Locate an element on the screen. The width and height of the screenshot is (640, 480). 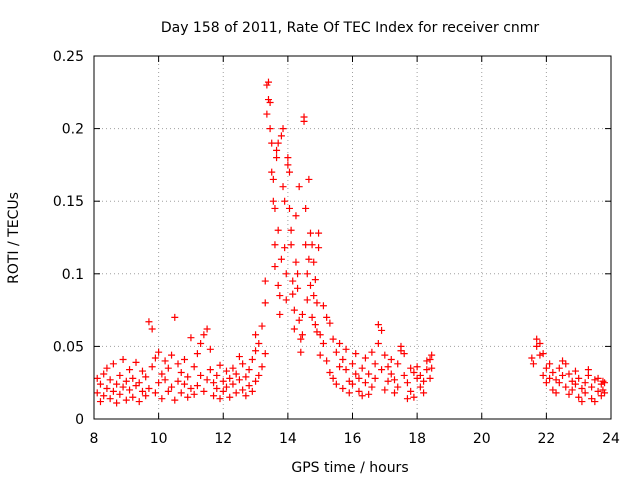
y-tick-label: 0.15 is located at coordinates (68, 202).